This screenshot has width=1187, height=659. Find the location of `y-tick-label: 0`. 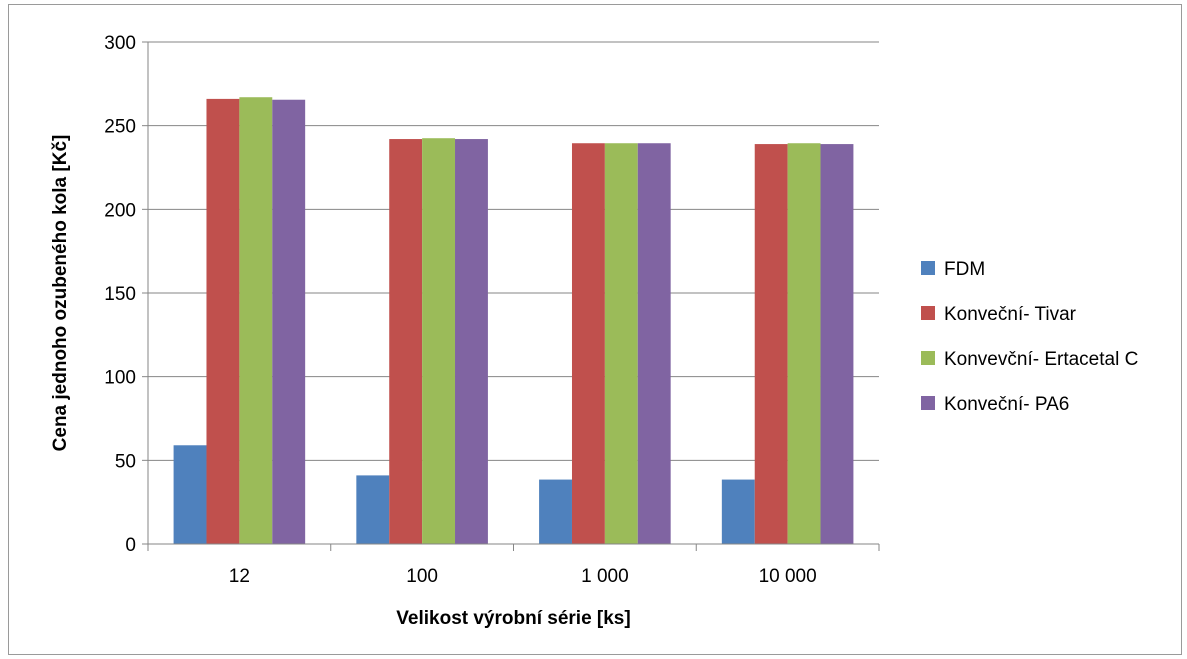

y-tick-label: 0 is located at coordinates (130, 545).